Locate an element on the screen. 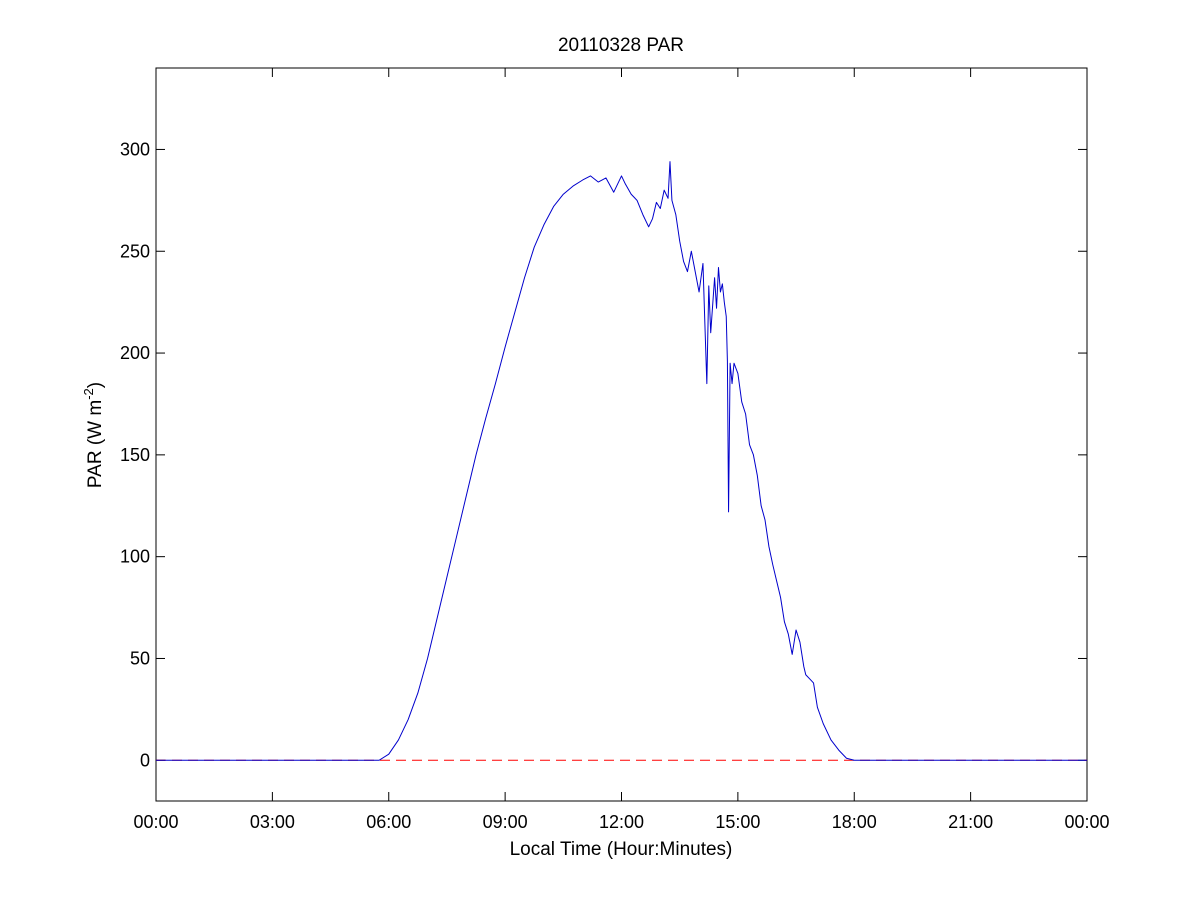 The image size is (1201, 901). y-tick-label: 0 is located at coordinates (145, 760).